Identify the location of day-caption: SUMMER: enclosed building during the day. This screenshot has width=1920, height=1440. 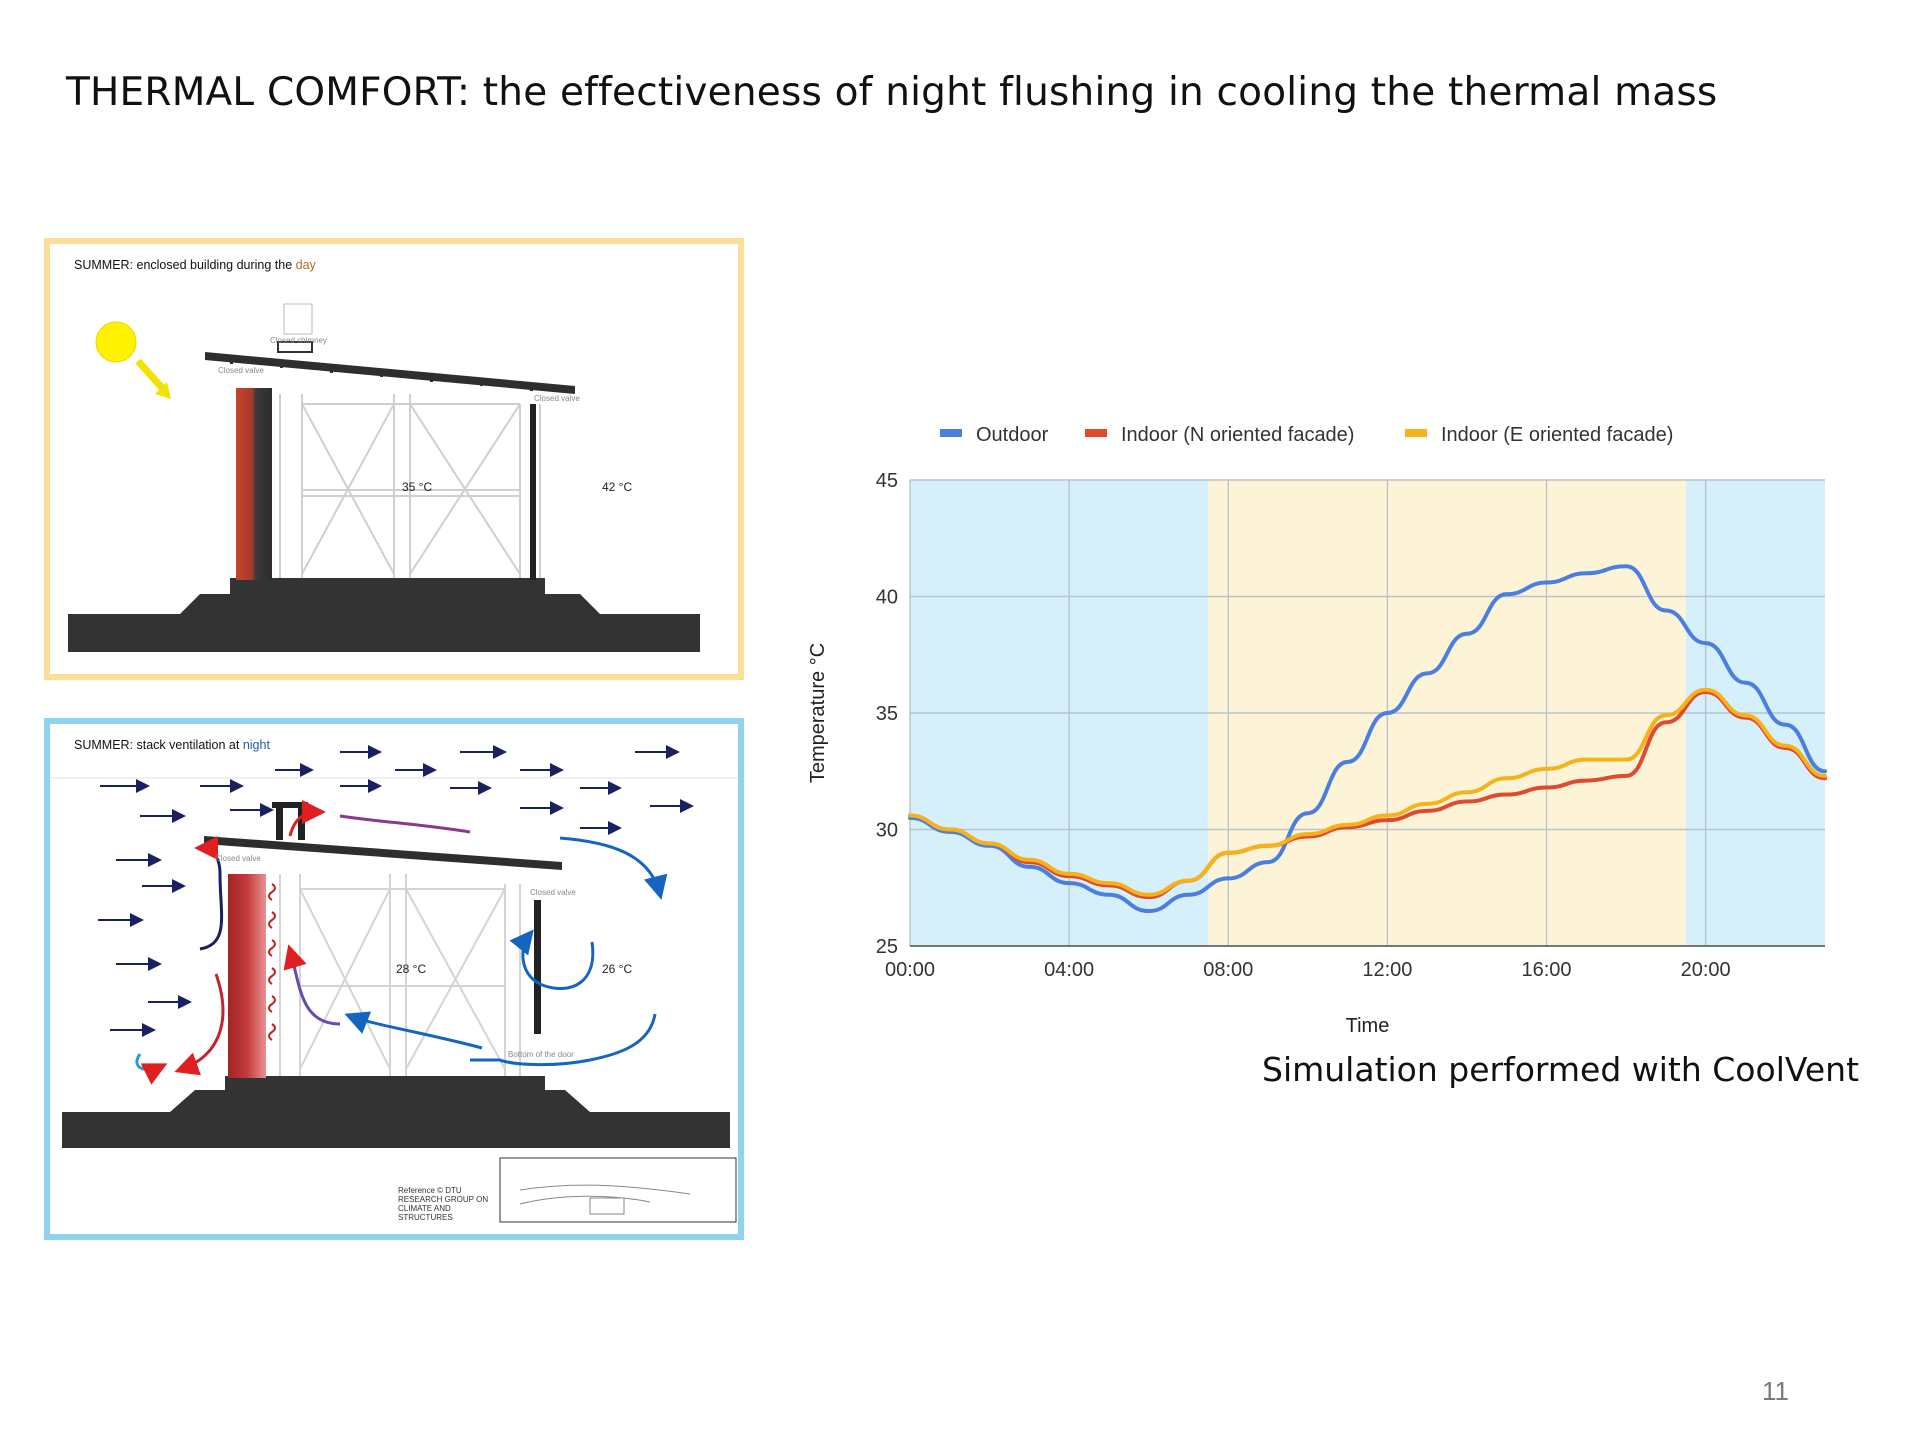
(195, 265).